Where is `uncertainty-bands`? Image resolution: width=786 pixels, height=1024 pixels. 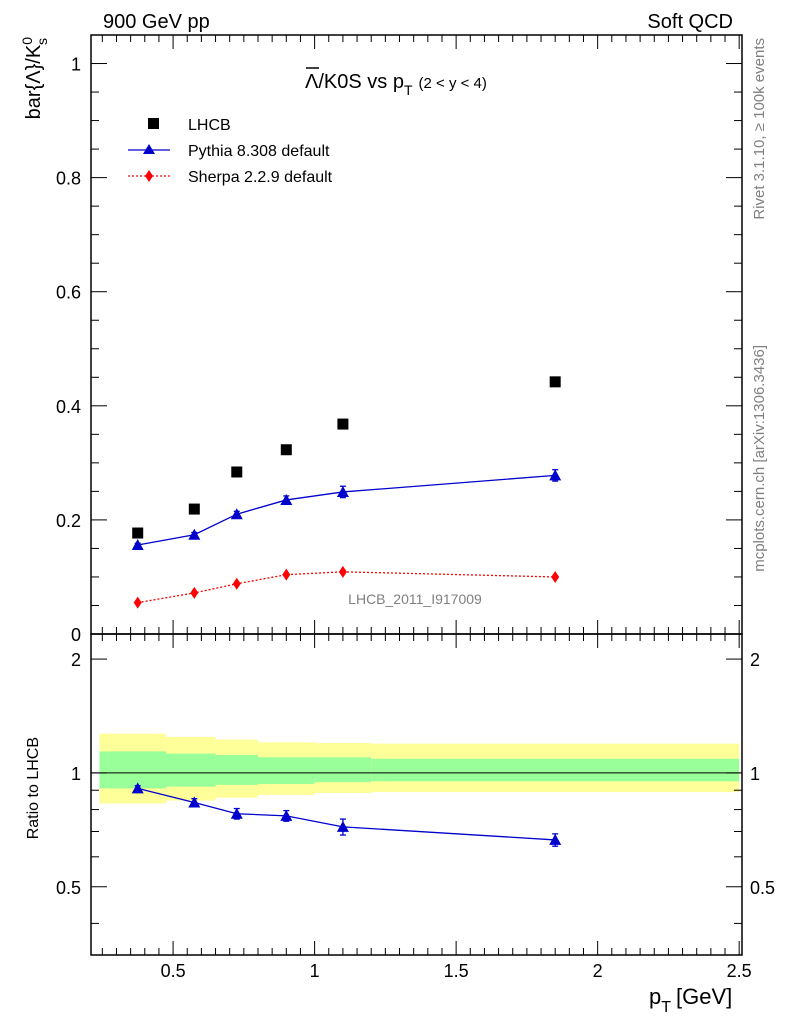
uncertainty-bands is located at coordinates (416, 768).